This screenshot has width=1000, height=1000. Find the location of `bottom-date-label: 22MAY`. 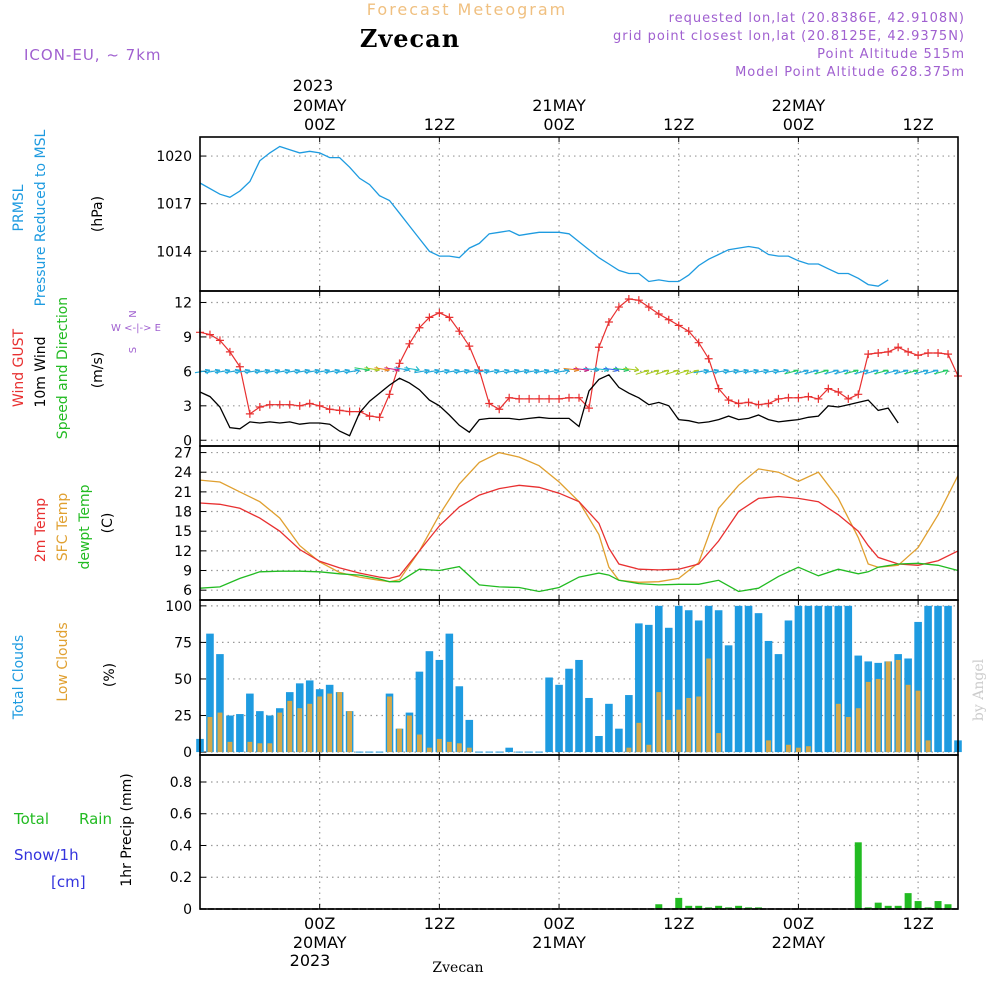

bottom-date-label: 22MAY is located at coordinates (799, 942).